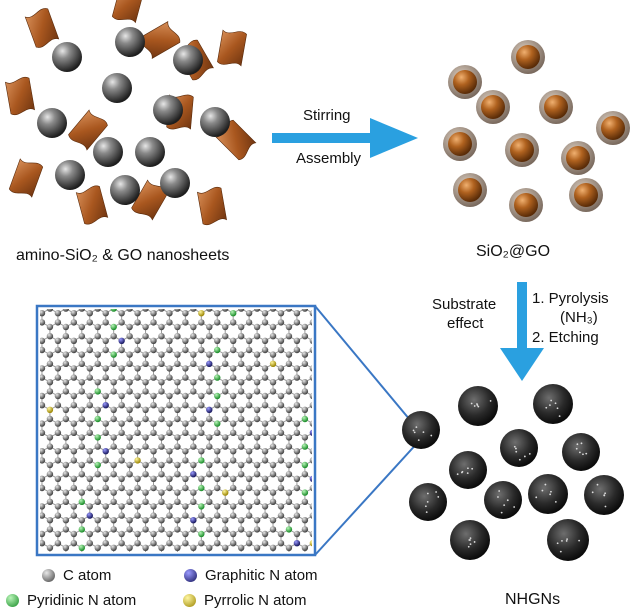 This screenshot has width=630, height=610. Describe the element at coordinates (579, 317) in the screenshot. I see `nh3-label: (NH₃)` at that location.